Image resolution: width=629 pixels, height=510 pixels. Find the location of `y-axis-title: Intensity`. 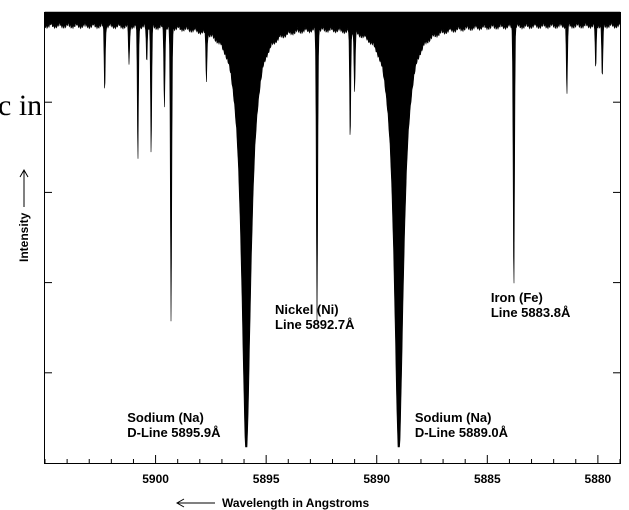

y-axis-title: Intensity is located at coordinates (24, 215).